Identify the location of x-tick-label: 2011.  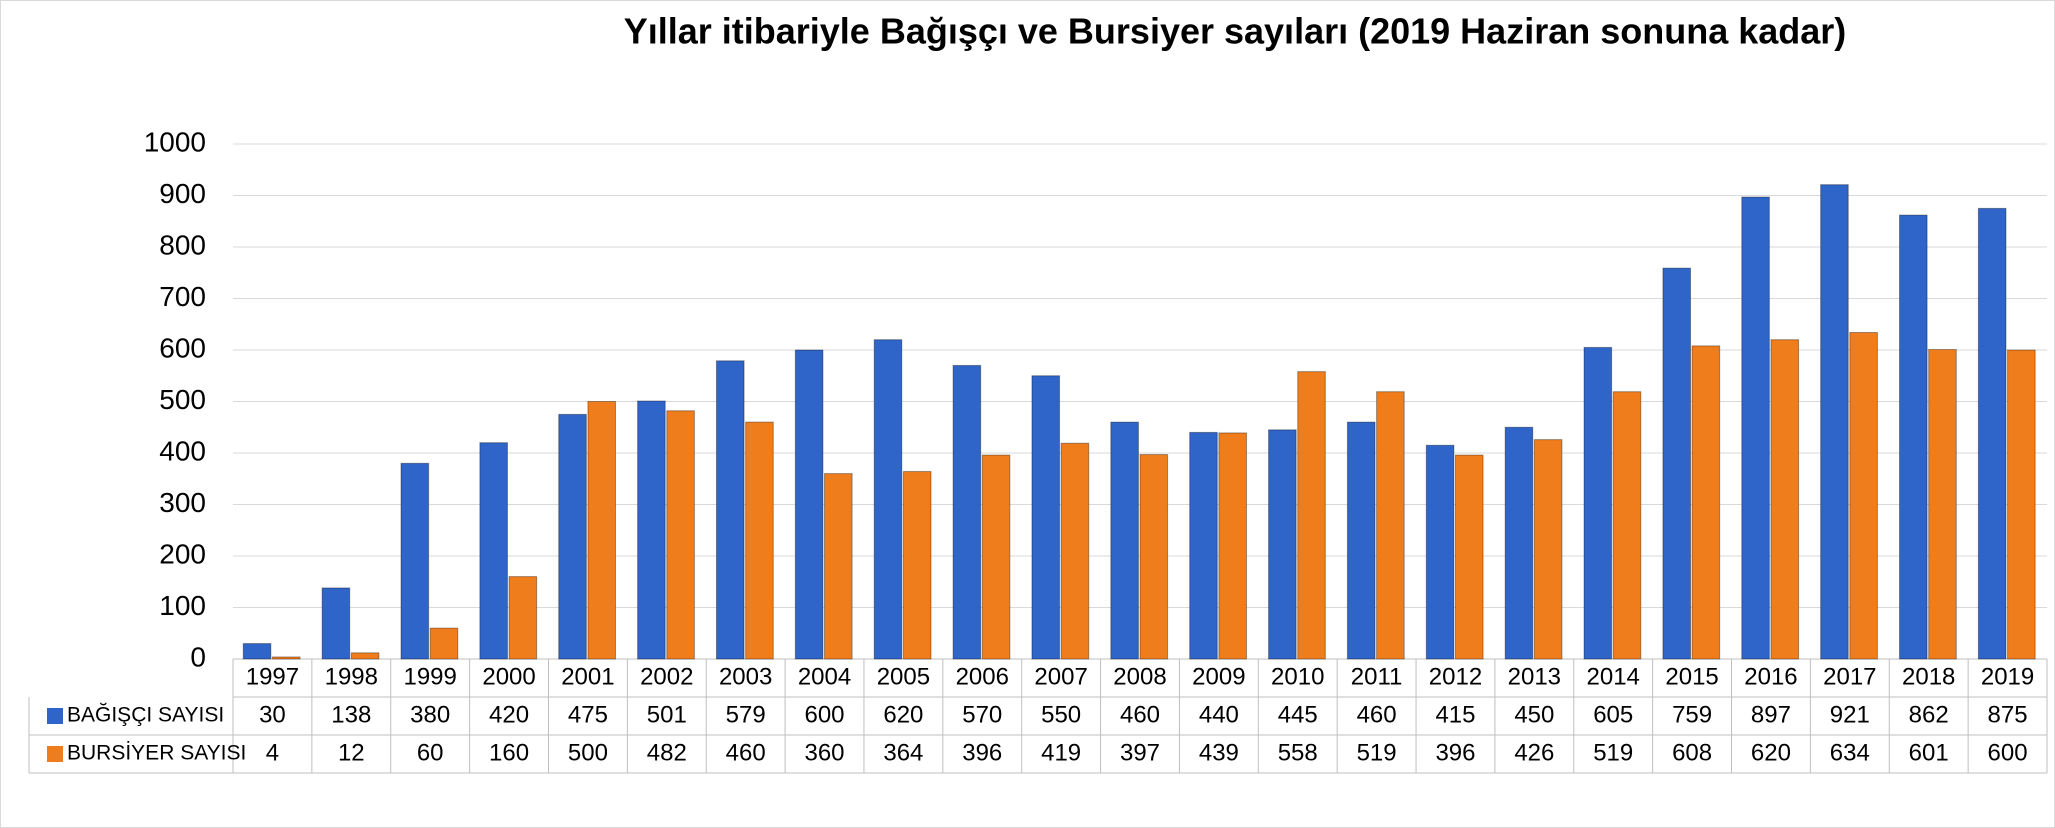
(1377, 676).